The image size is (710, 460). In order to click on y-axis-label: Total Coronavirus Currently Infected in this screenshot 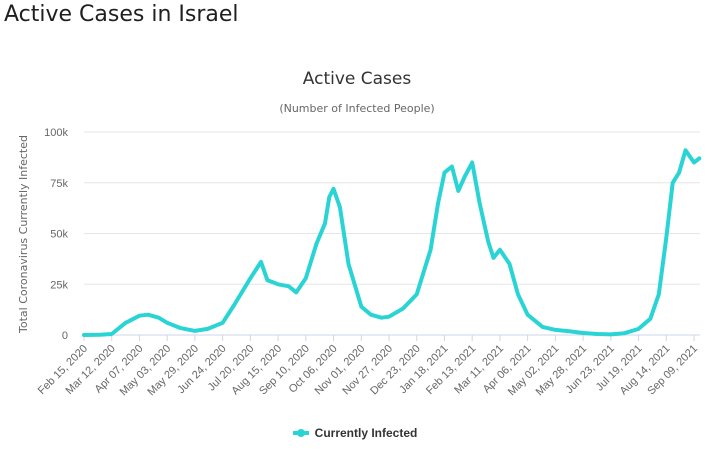, I will do `click(23, 234)`.